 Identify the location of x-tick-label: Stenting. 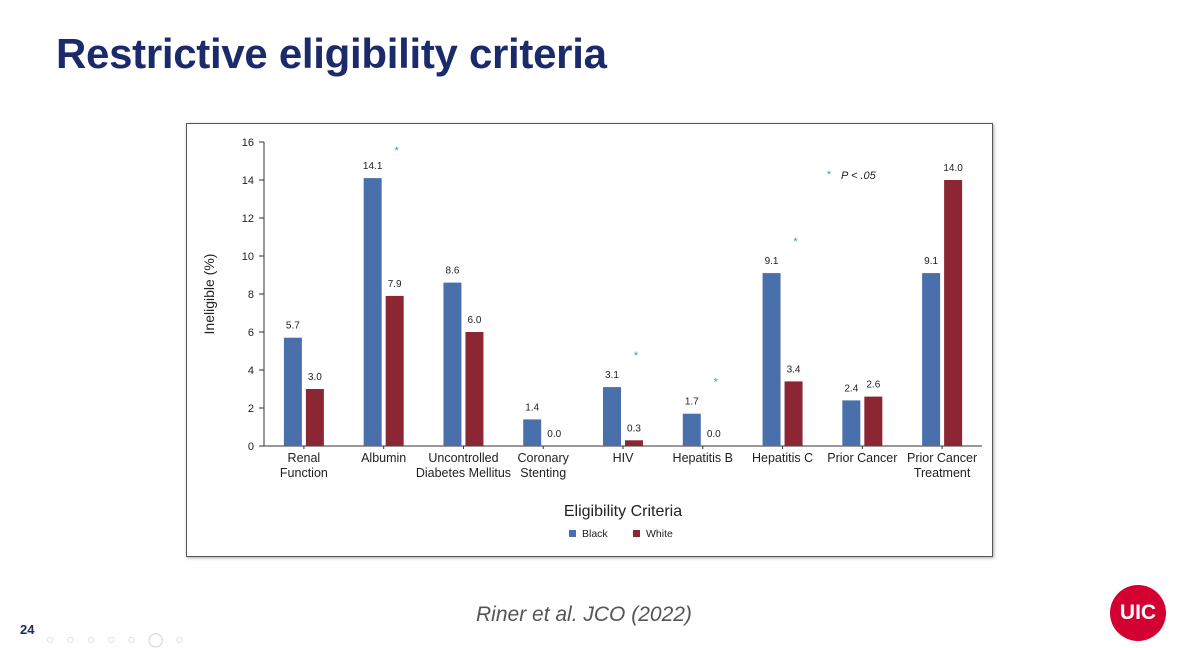
(543, 473).